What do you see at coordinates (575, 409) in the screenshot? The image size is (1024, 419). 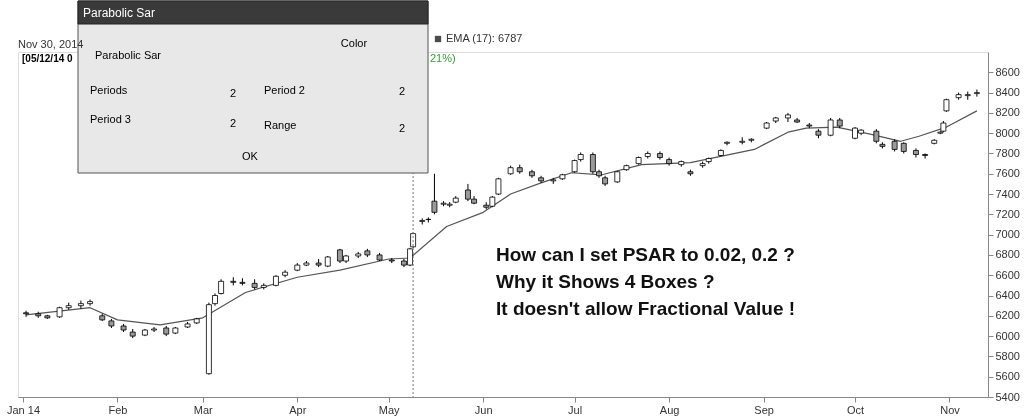 I see `x-tick-label: Jul` at bounding box center [575, 409].